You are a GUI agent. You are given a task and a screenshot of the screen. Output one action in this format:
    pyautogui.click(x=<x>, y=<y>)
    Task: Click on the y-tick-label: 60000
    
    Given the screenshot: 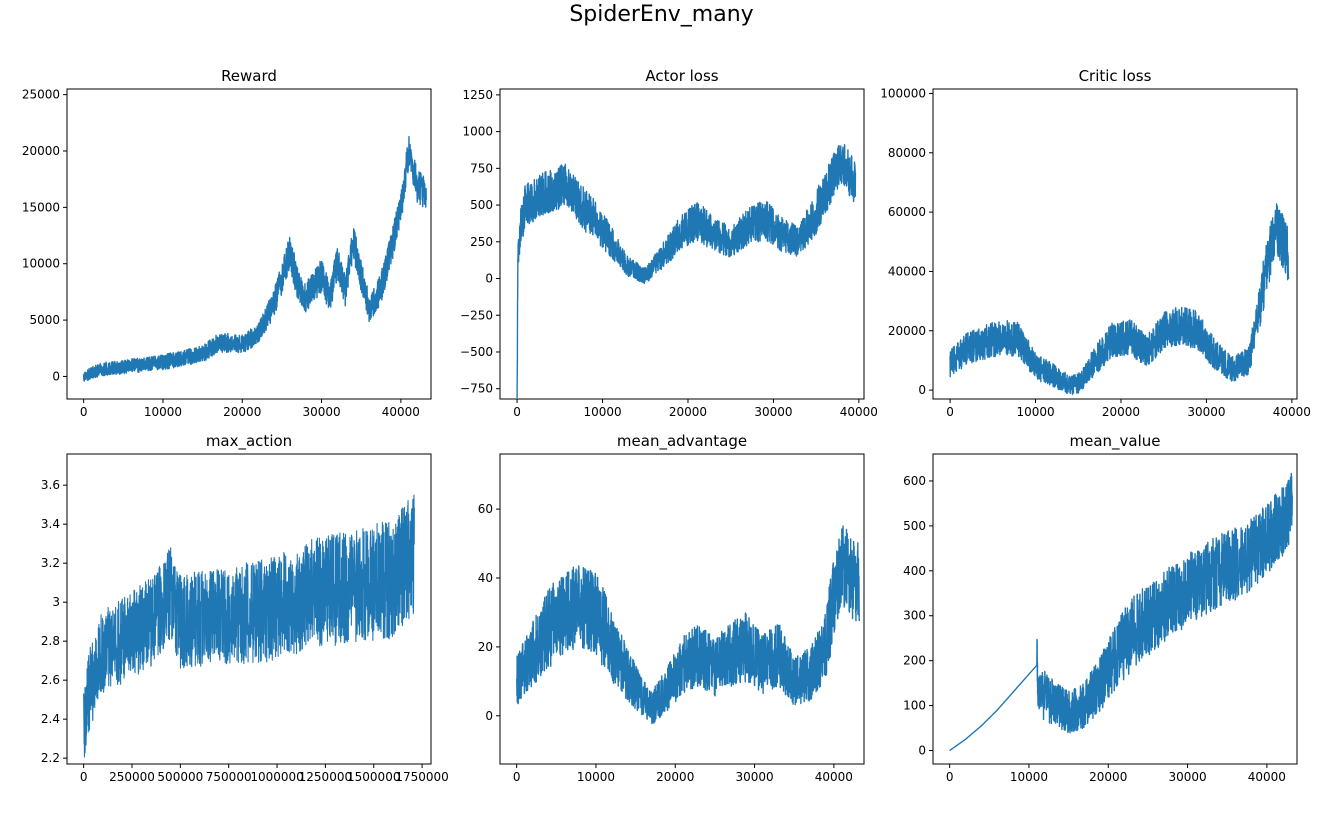 What is the action you would take?
    pyautogui.click(x=907, y=212)
    